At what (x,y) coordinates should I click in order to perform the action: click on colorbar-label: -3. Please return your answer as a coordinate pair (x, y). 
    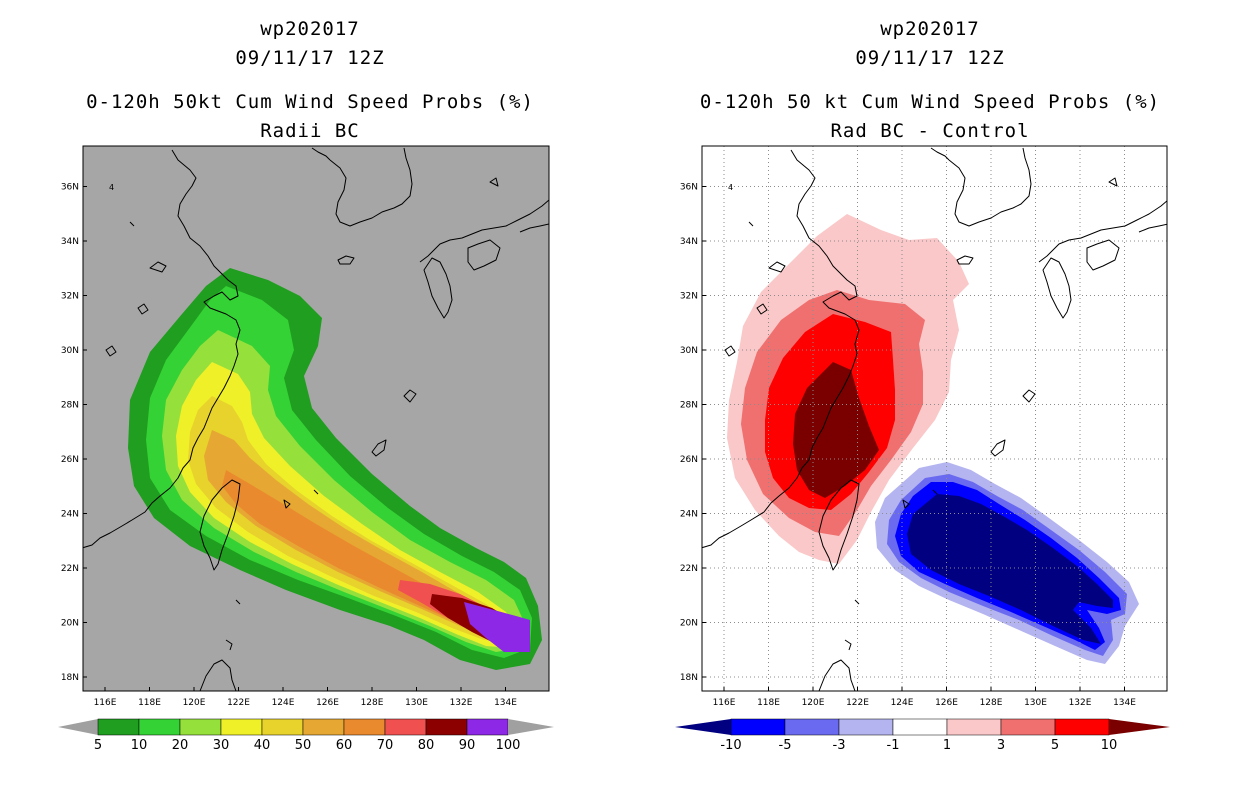
    Looking at the image, I should click on (839, 745).